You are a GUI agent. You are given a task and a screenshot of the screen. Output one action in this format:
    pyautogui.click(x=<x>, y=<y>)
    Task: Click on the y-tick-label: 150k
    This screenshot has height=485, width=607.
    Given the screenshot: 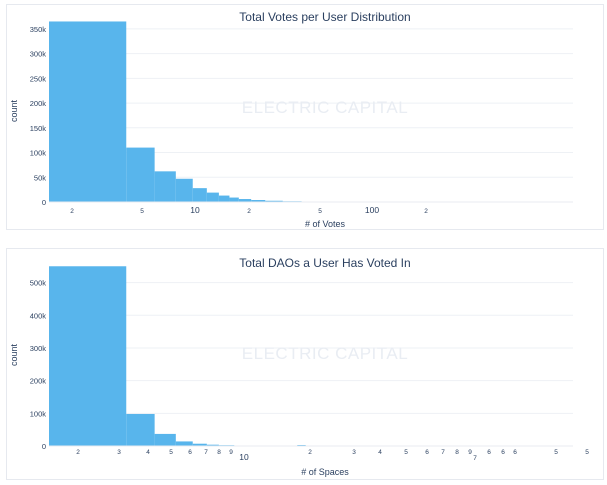 What is the action you would take?
    pyautogui.click(x=38, y=128)
    